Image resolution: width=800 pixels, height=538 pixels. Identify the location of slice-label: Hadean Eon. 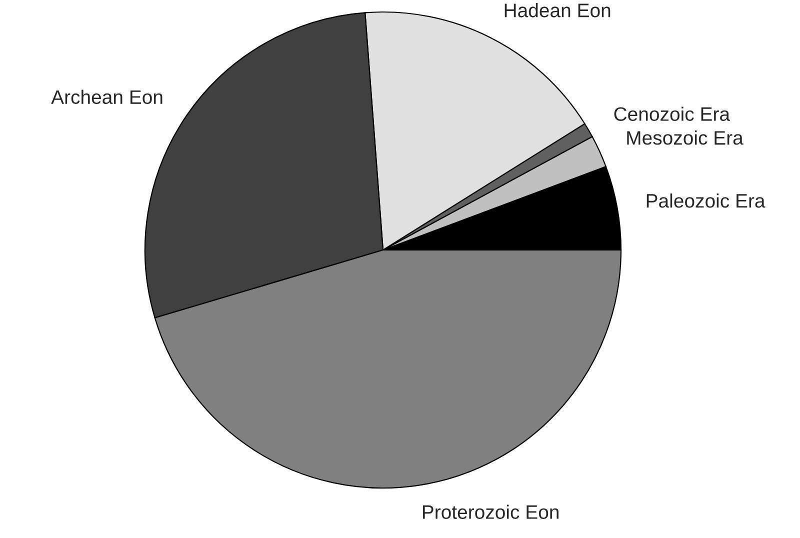
(557, 10).